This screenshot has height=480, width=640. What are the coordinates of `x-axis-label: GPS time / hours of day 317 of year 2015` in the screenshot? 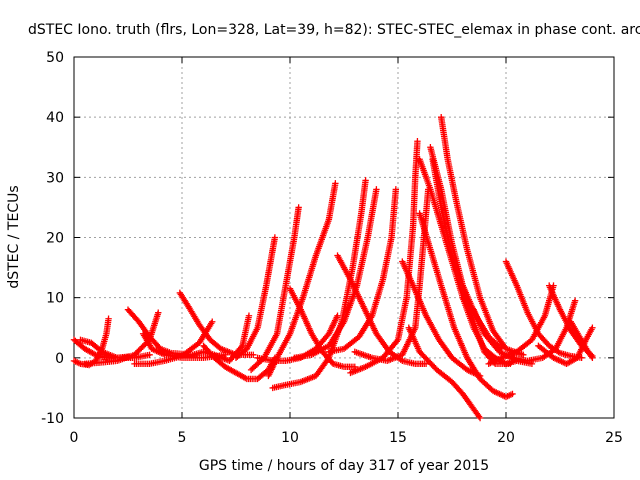 It's located at (344, 466).